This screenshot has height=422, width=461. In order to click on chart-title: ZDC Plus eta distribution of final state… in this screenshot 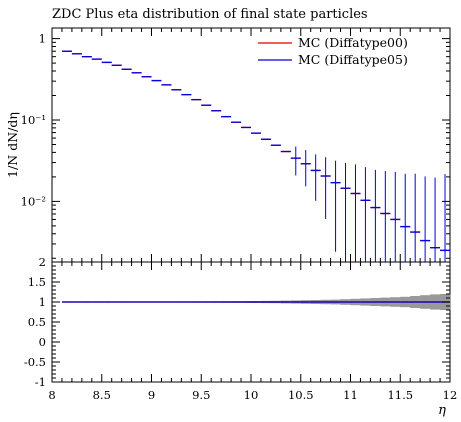, I will do `click(210, 14)`.